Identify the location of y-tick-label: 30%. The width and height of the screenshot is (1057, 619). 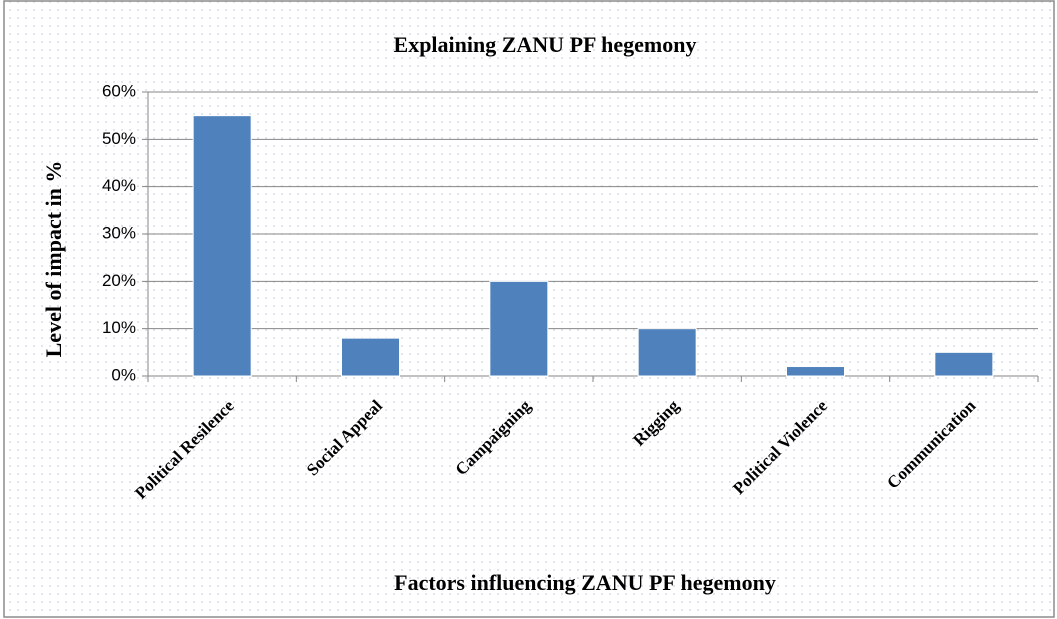
(119, 232).